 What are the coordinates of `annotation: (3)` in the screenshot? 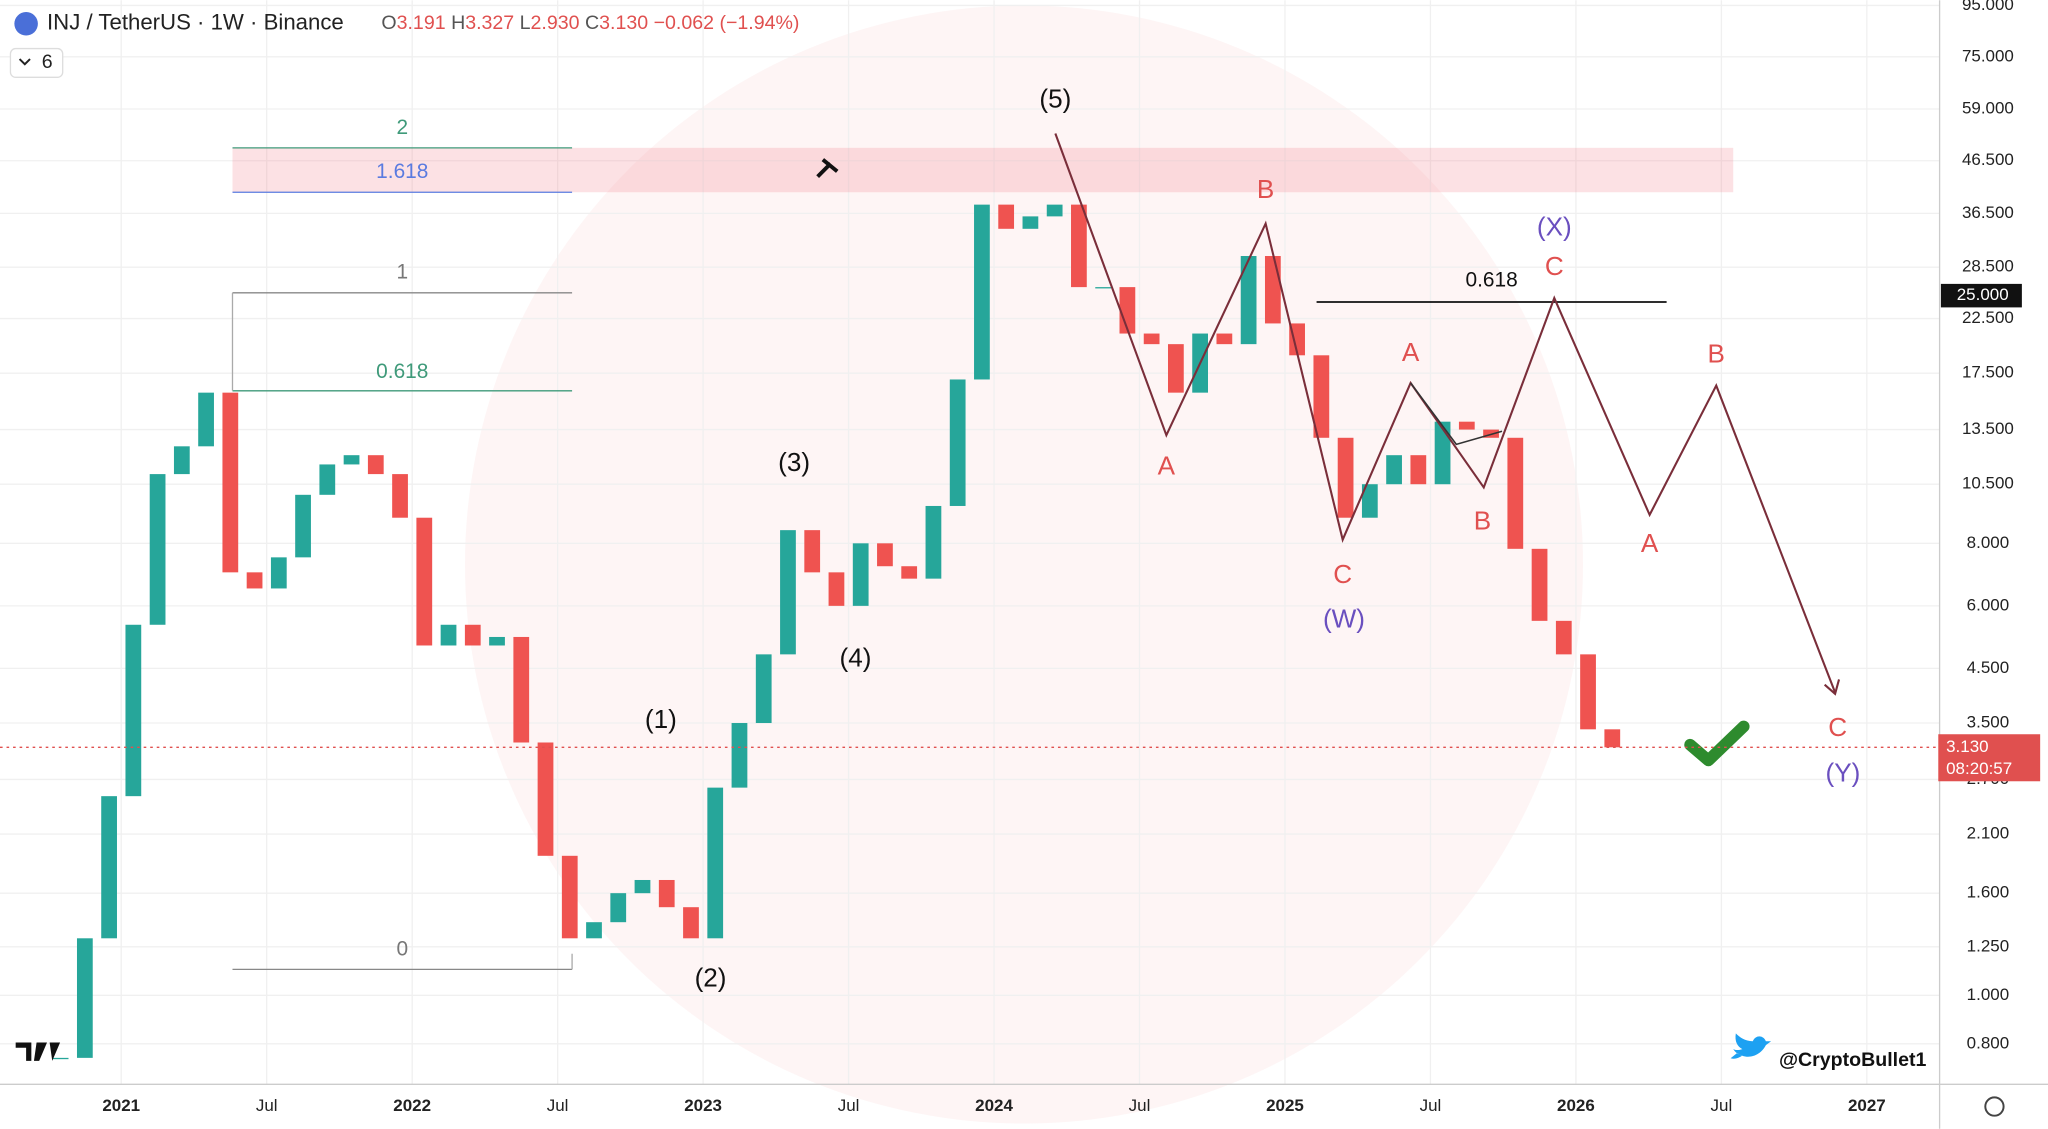 It's located at (794, 462).